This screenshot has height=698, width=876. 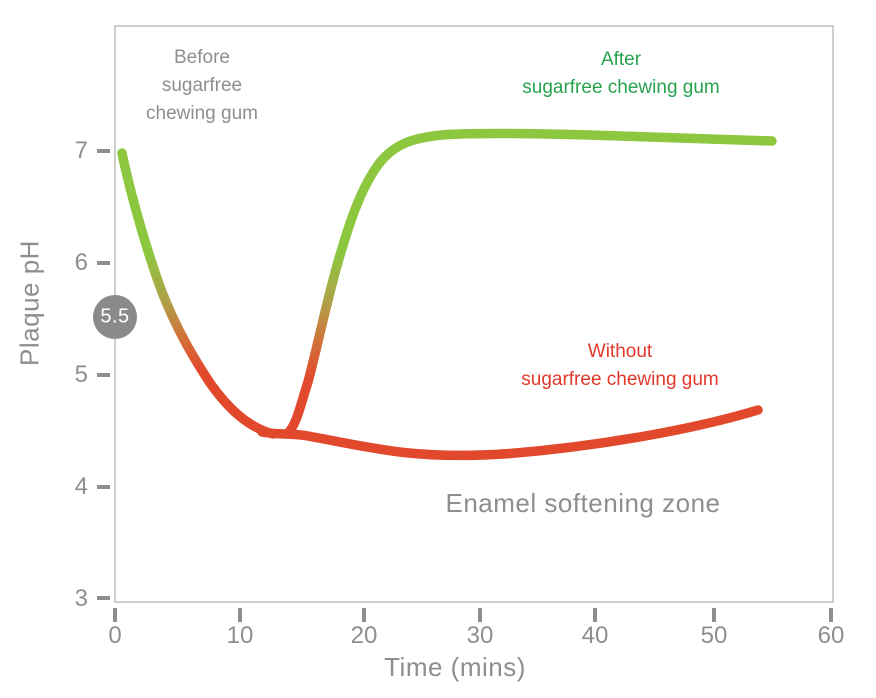 I want to click on critical-ph-marker, so click(x=115, y=317).